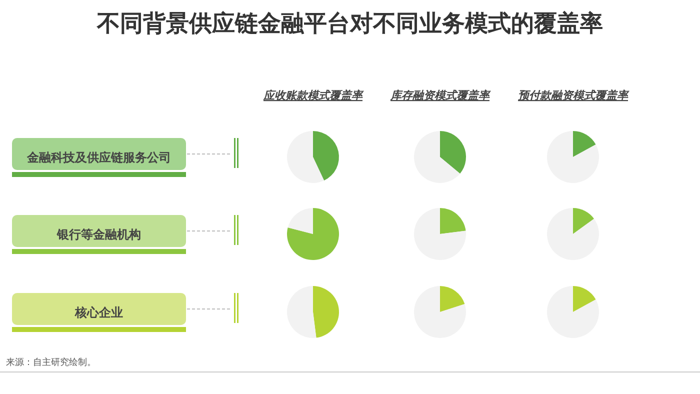 The image size is (700, 394). I want to click on category-label: 应收账款模式覆盖率, so click(313, 95).